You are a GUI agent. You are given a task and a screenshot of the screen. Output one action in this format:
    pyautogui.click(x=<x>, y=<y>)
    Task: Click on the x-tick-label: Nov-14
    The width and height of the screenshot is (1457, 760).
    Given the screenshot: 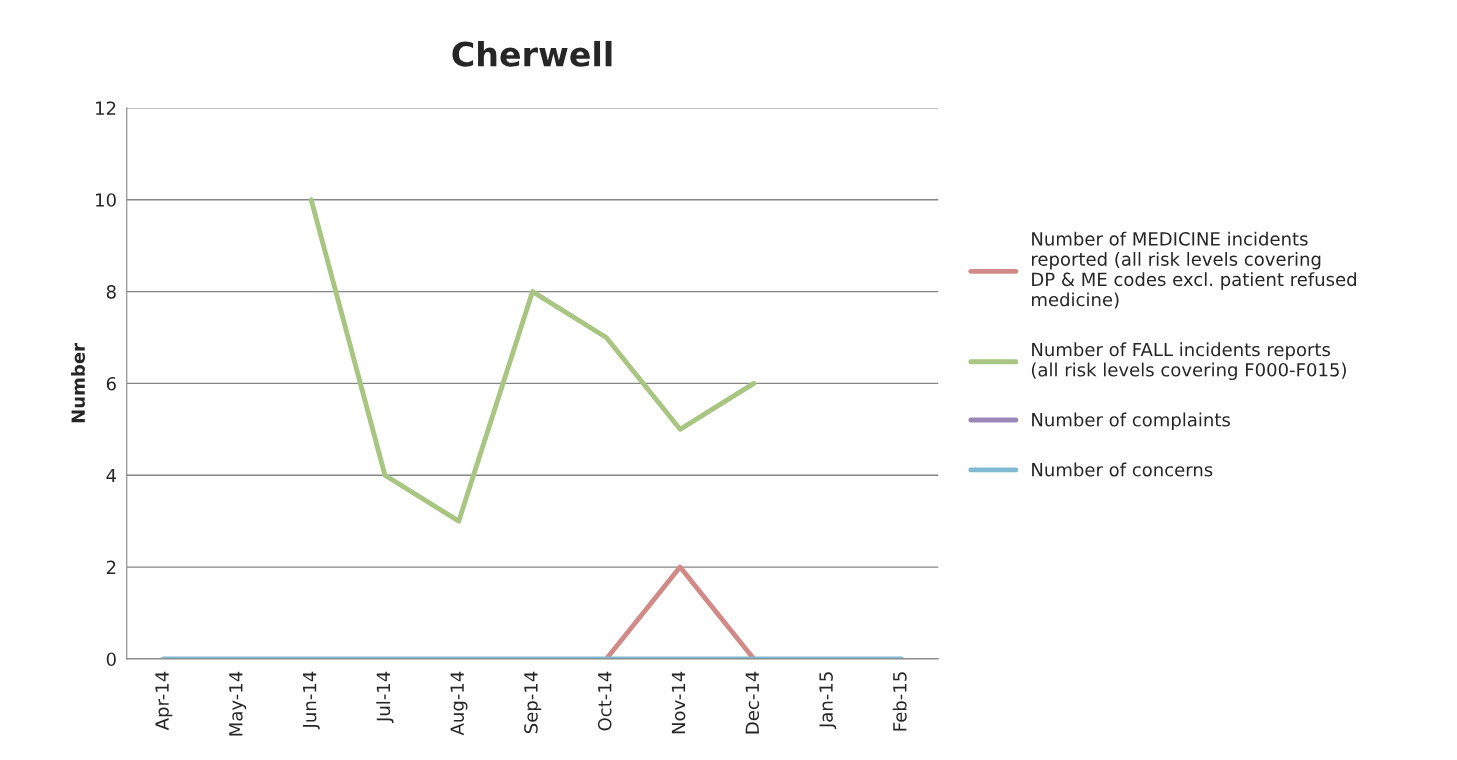 What is the action you would take?
    pyautogui.click(x=678, y=702)
    